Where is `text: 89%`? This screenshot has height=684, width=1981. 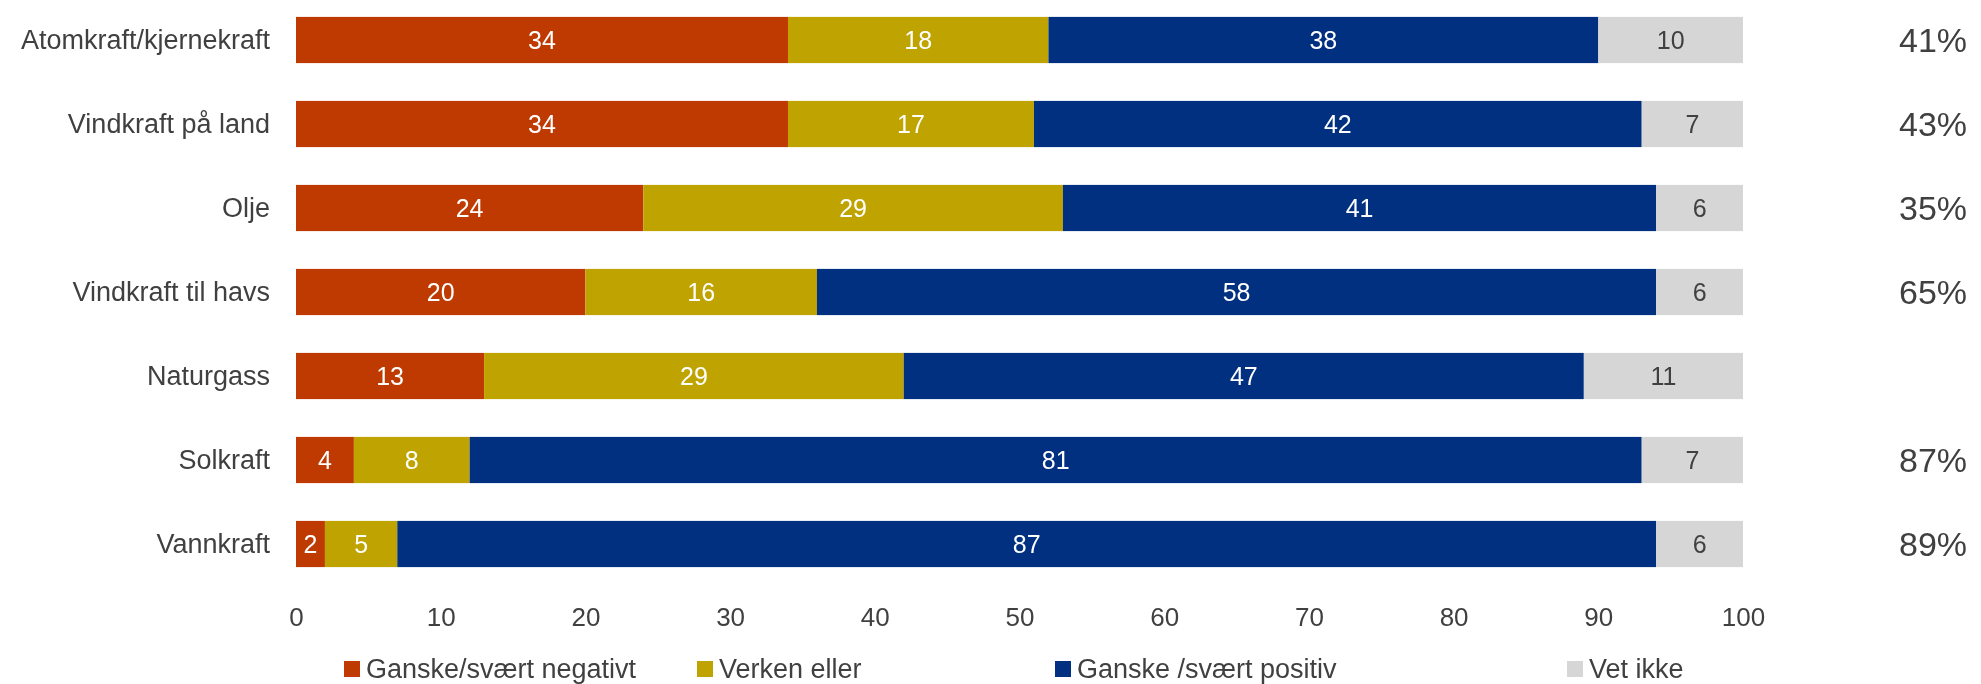 text: 89% is located at coordinates (1933, 544).